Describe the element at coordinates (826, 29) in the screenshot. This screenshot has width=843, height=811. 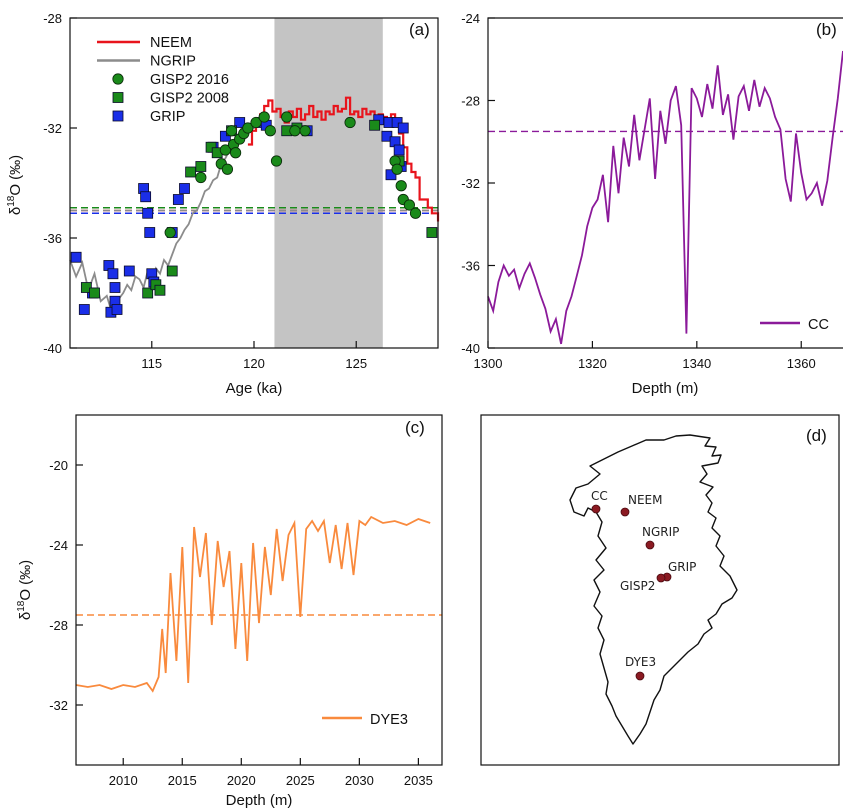
I see `panel-b-label: (b)` at that location.